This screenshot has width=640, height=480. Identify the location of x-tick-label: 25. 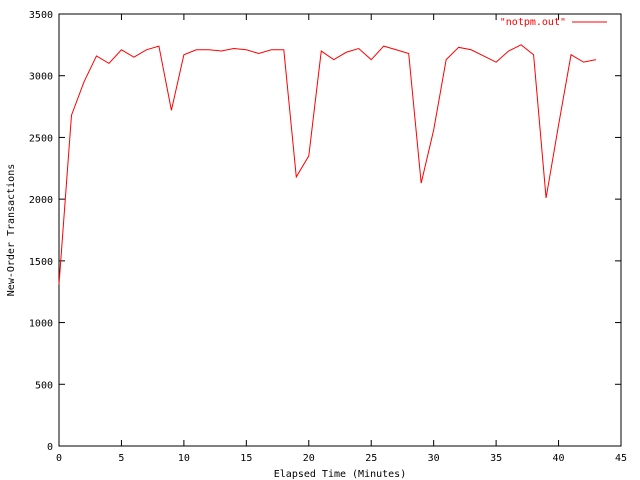
(371, 458).